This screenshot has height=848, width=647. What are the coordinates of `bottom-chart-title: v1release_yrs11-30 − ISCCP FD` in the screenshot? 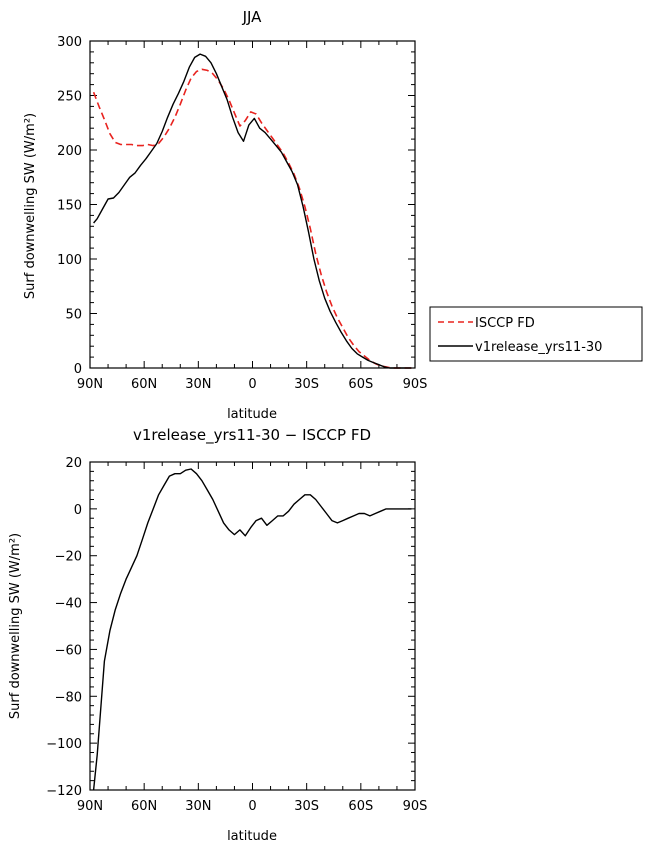 It's located at (252, 435).